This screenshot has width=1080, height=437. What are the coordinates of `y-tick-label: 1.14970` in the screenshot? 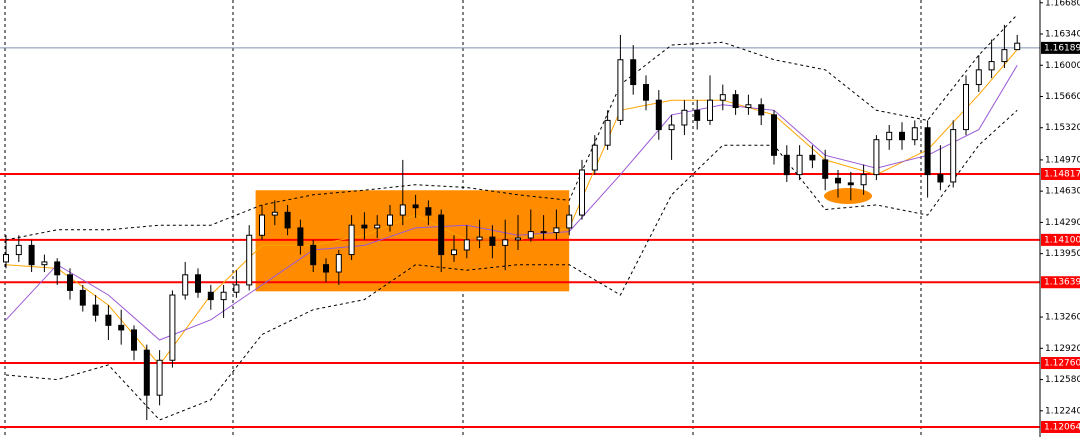 It's located at (1062, 160).